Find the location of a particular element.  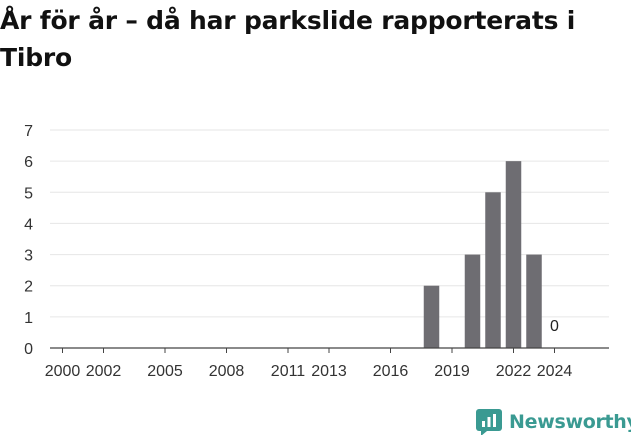

bars is located at coordinates (482, 254).